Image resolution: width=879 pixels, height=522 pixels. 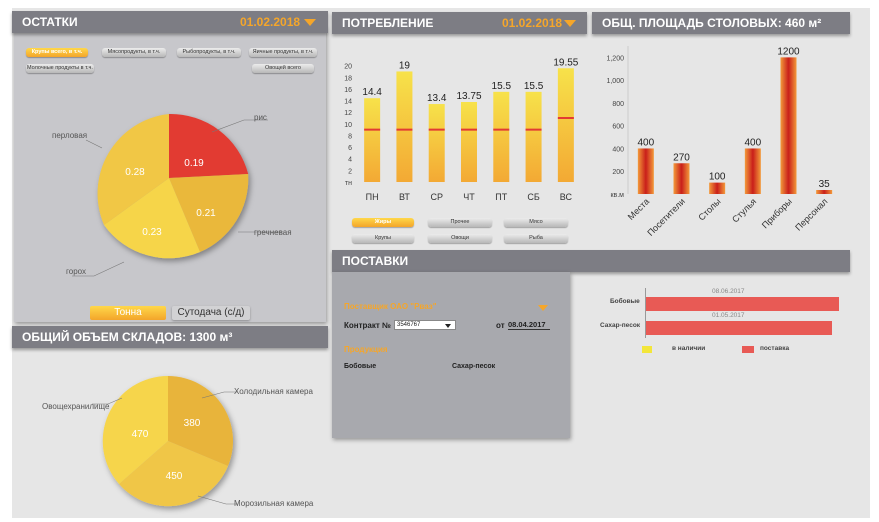 What do you see at coordinates (460, 222) in the screenshot?
I see `filter-other: Прочее` at bounding box center [460, 222].